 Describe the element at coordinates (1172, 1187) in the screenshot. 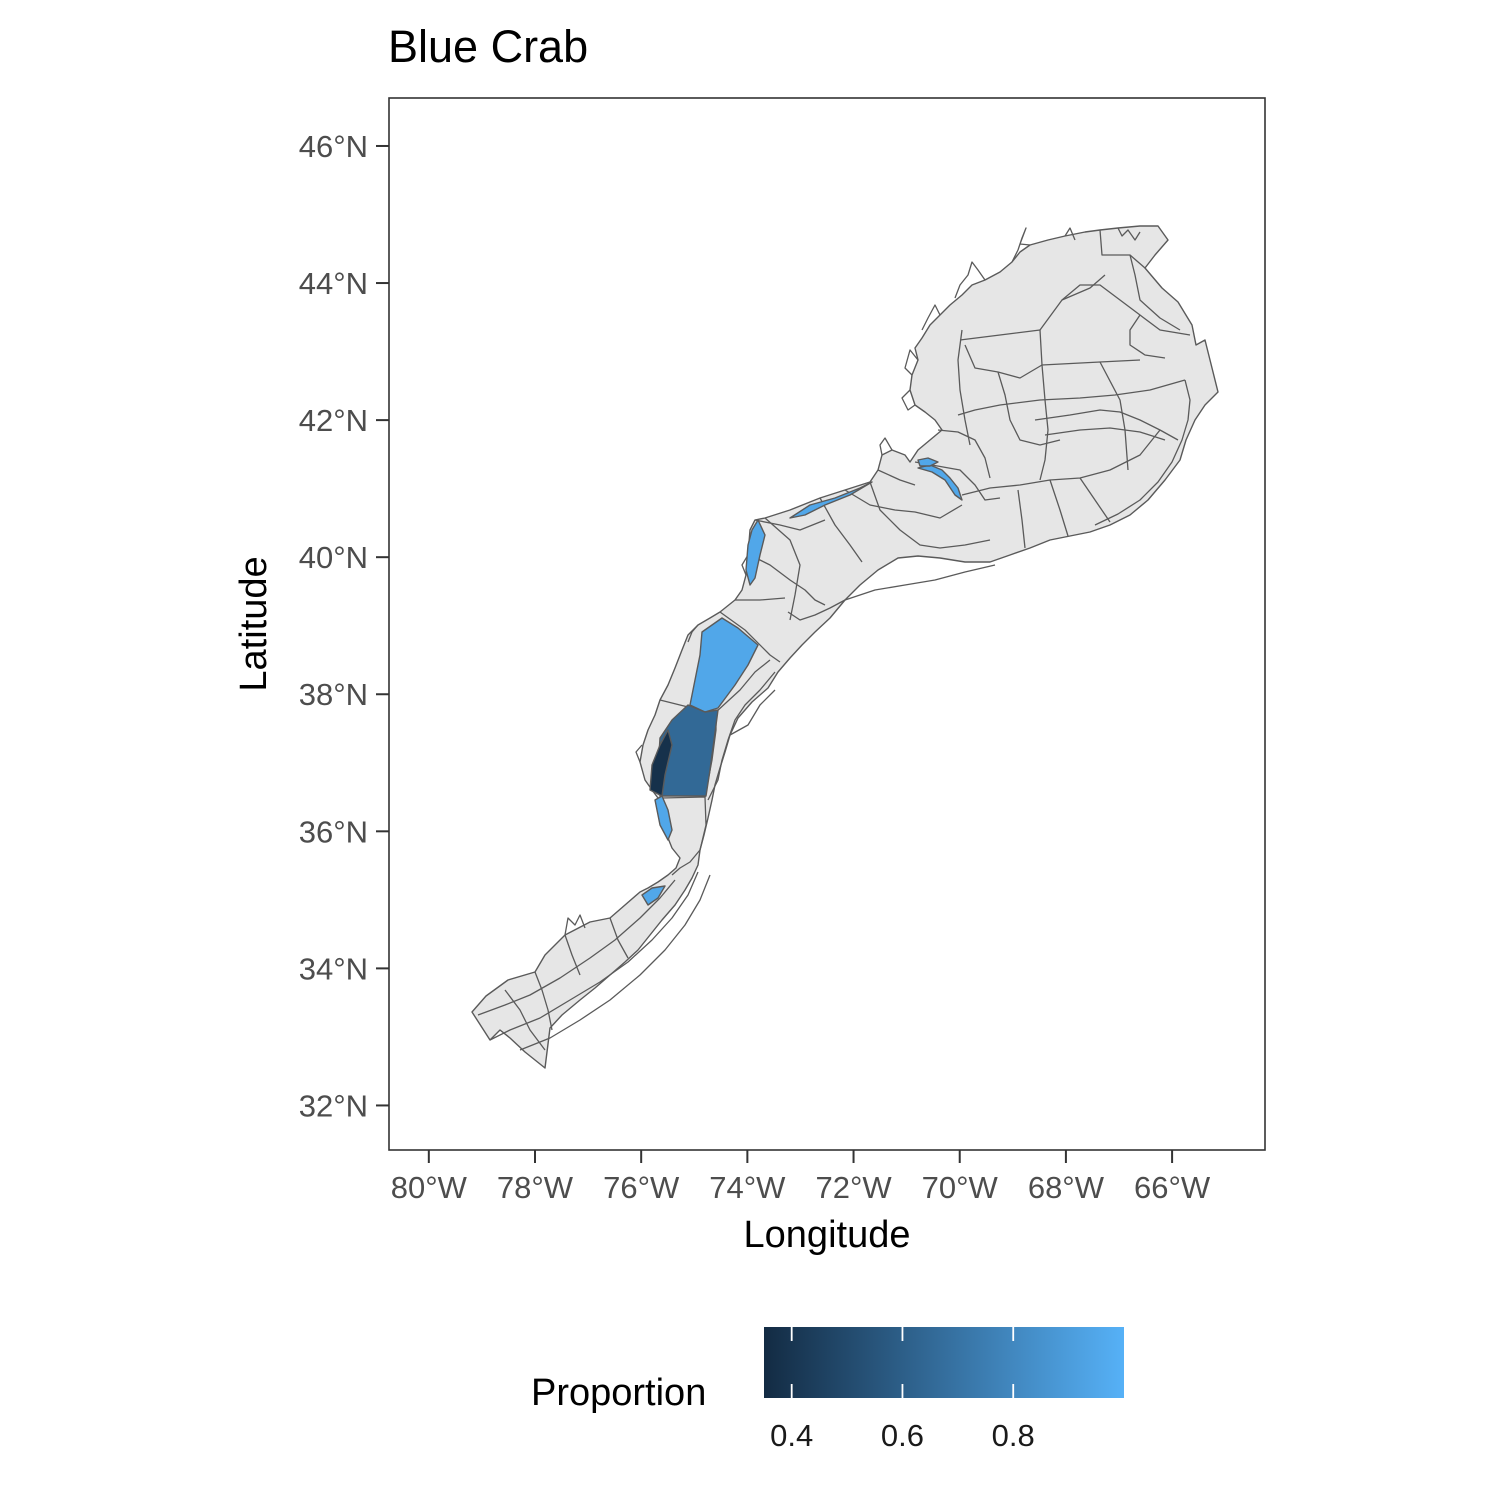

I see `x-tick-label: 66°W` at that location.